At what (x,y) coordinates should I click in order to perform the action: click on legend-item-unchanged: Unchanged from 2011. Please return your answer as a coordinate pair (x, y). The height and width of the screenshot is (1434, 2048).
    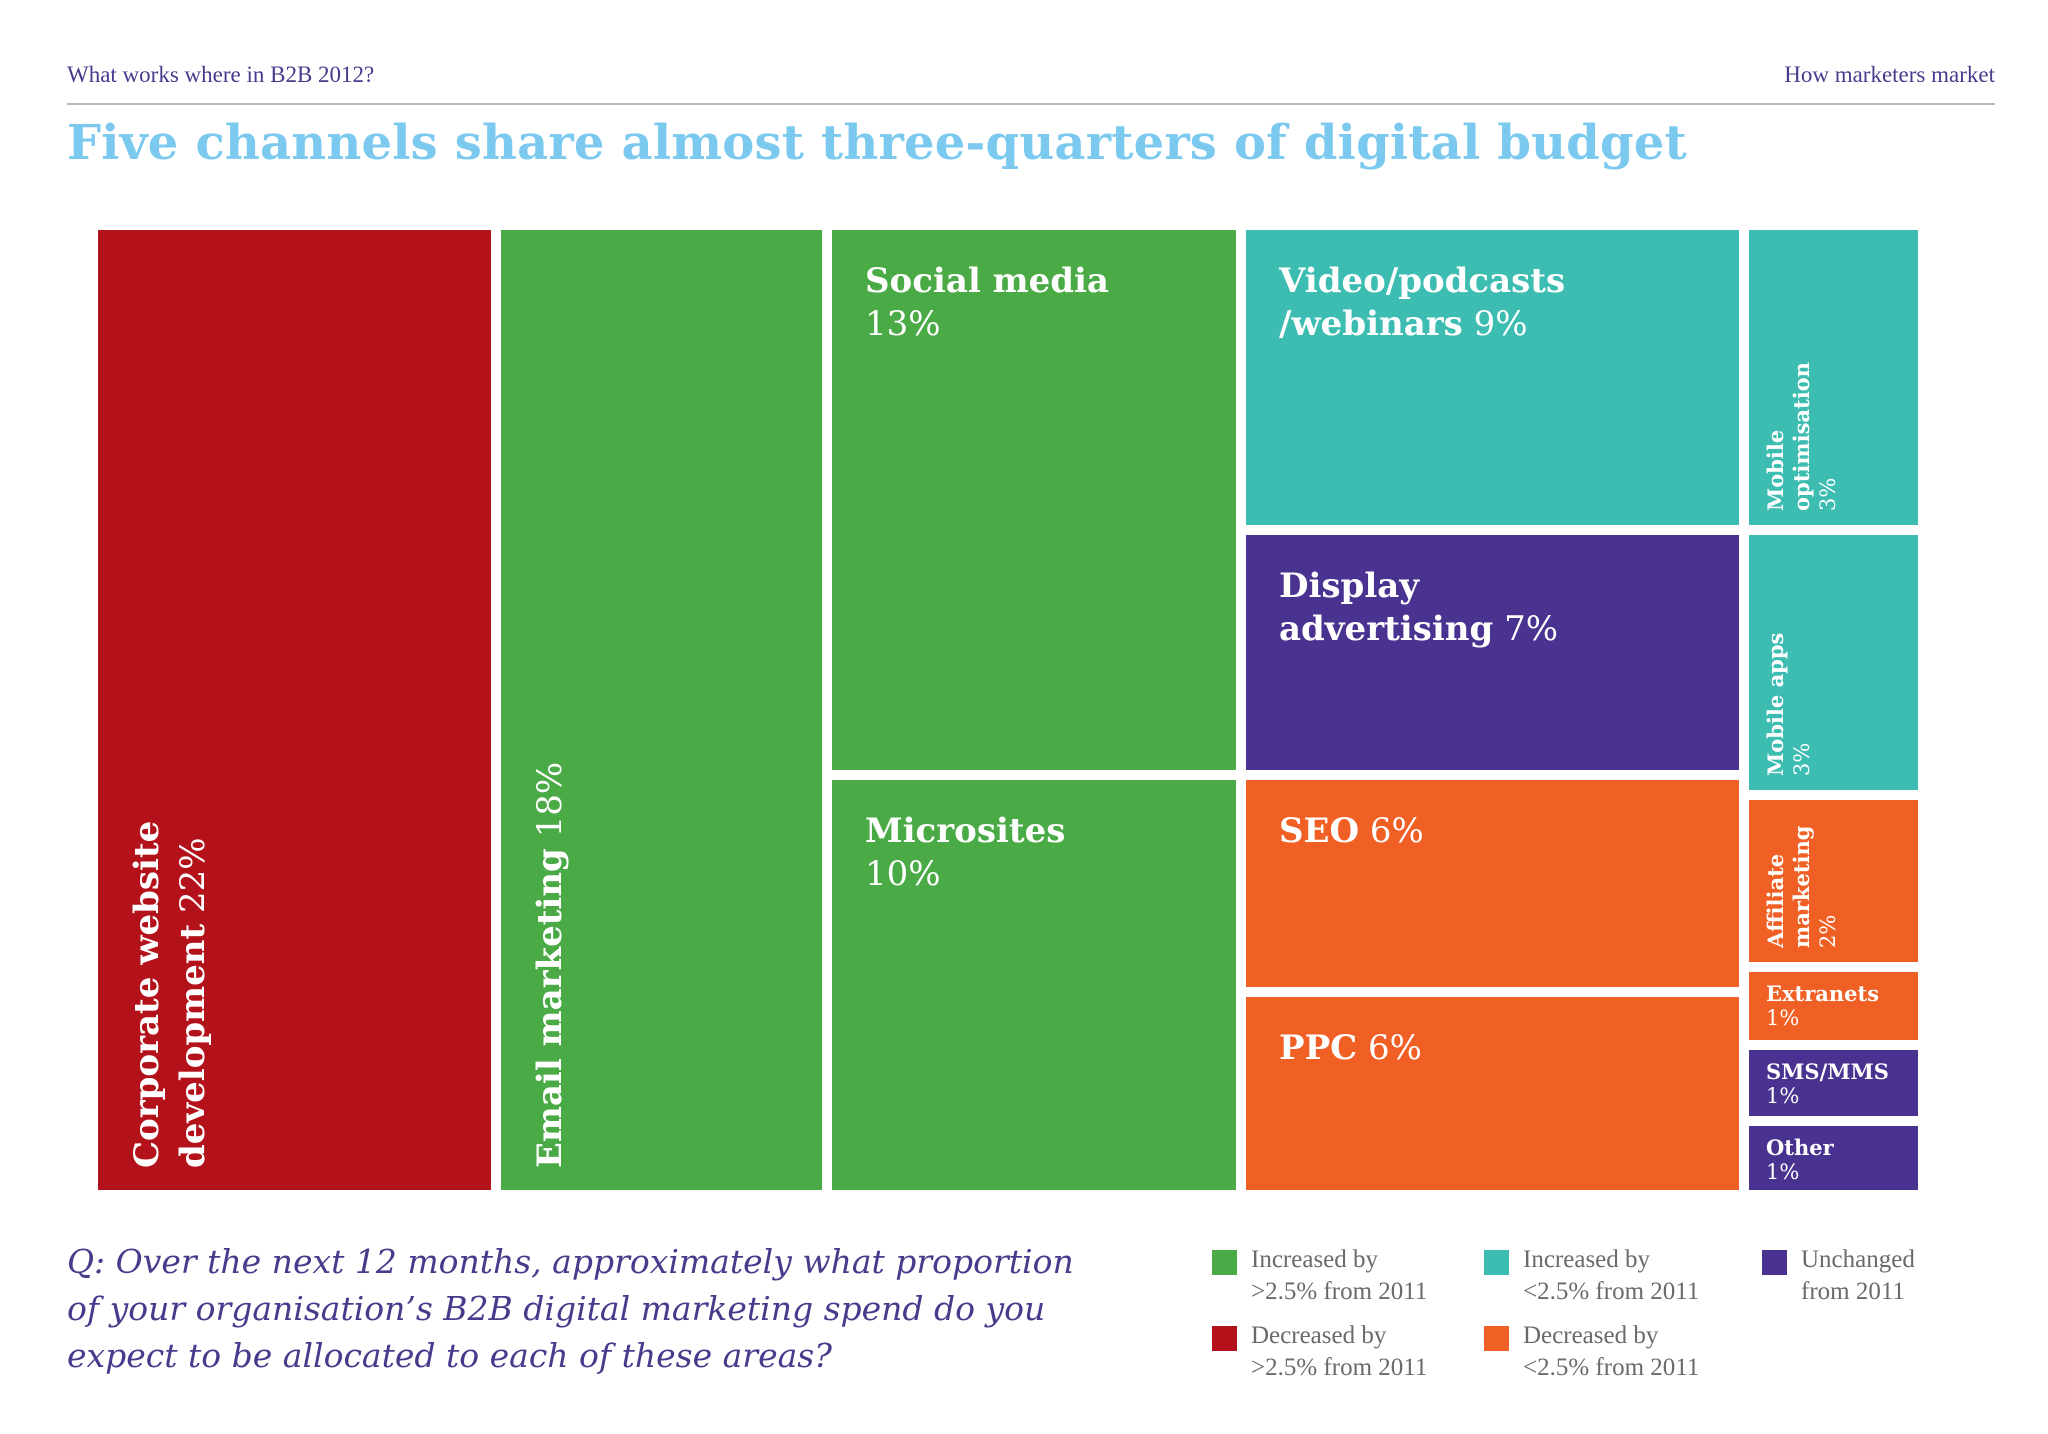
    Looking at the image, I should click on (1886, 1276).